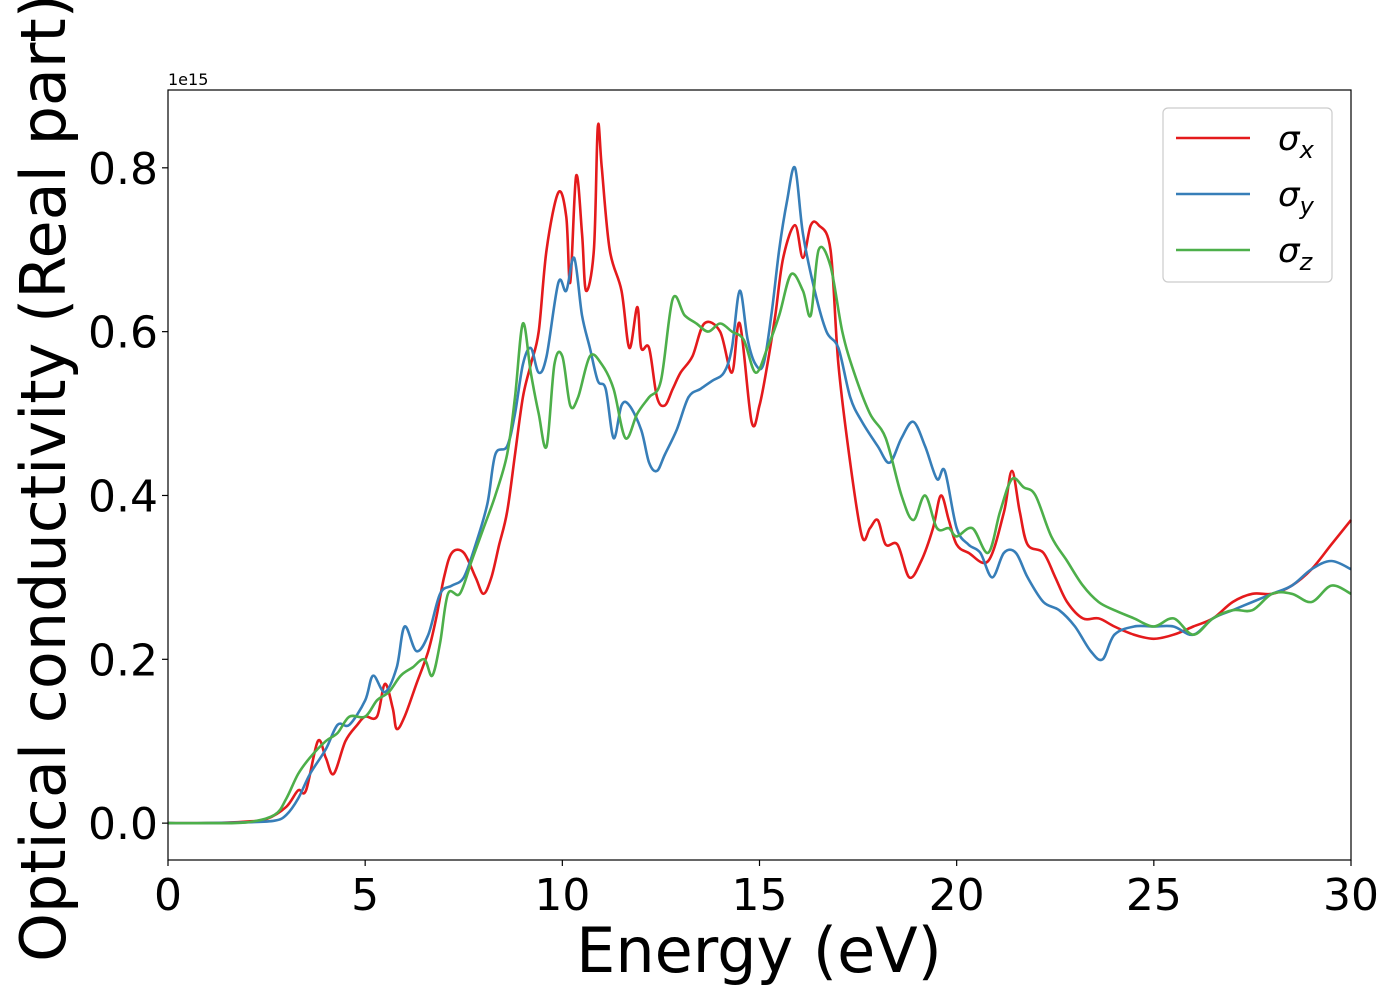  Describe the element at coordinates (123, 824) in the screenshot. I see `y-tick-label: 0.0` at that location.